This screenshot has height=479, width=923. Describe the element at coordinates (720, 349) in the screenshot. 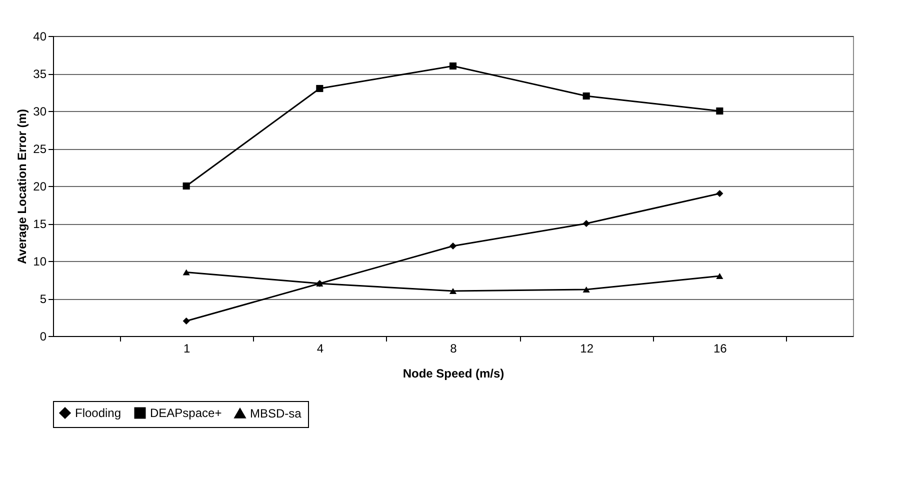

I see `x-tick-label: 16` at that location.